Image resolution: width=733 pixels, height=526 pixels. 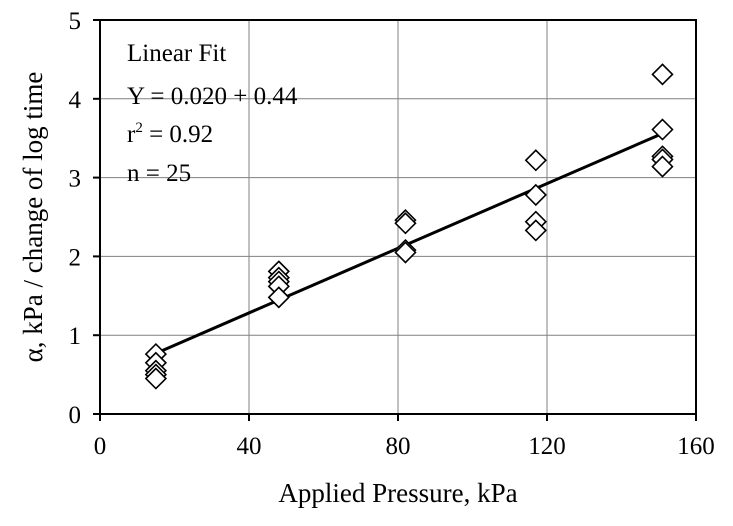 I want to click on annotation-line-1: Linear Fit, so click(x=176, y=53).